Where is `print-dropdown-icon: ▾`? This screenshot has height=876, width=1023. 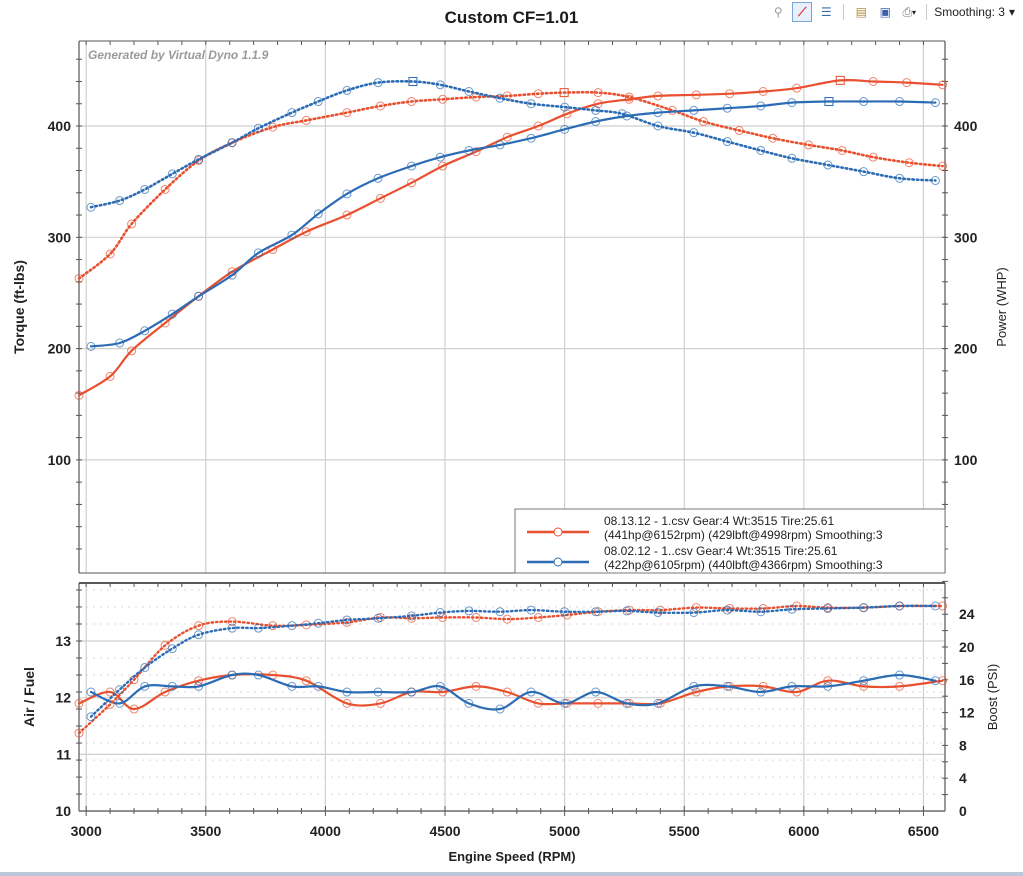 print-dropdown-icon: ▾ is located at coordinates (914, 12).